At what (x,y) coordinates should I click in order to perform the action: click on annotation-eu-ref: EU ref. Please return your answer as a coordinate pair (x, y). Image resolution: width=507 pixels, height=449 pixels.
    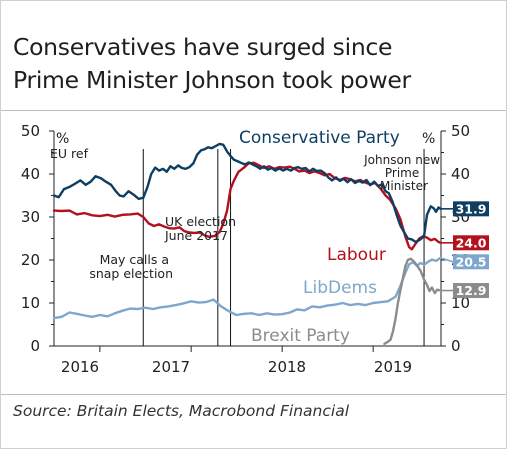
    Looking at the image, I should click on (69, 153).